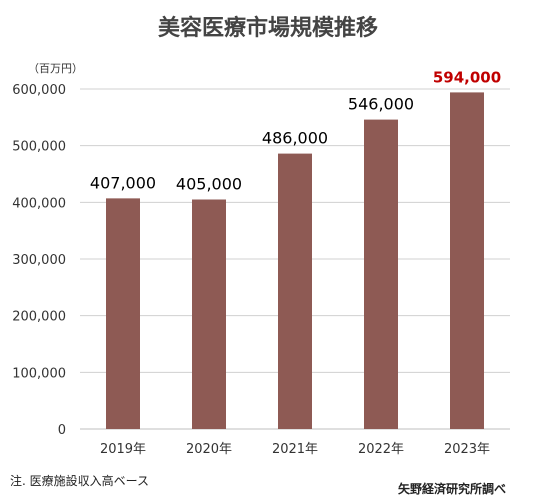 Image resolution: width=536 pixels, height=504 pixels. Describe the element at coordinates (209, 449) in the screenshot. I see `x-tick-label: 2020年` at that location.